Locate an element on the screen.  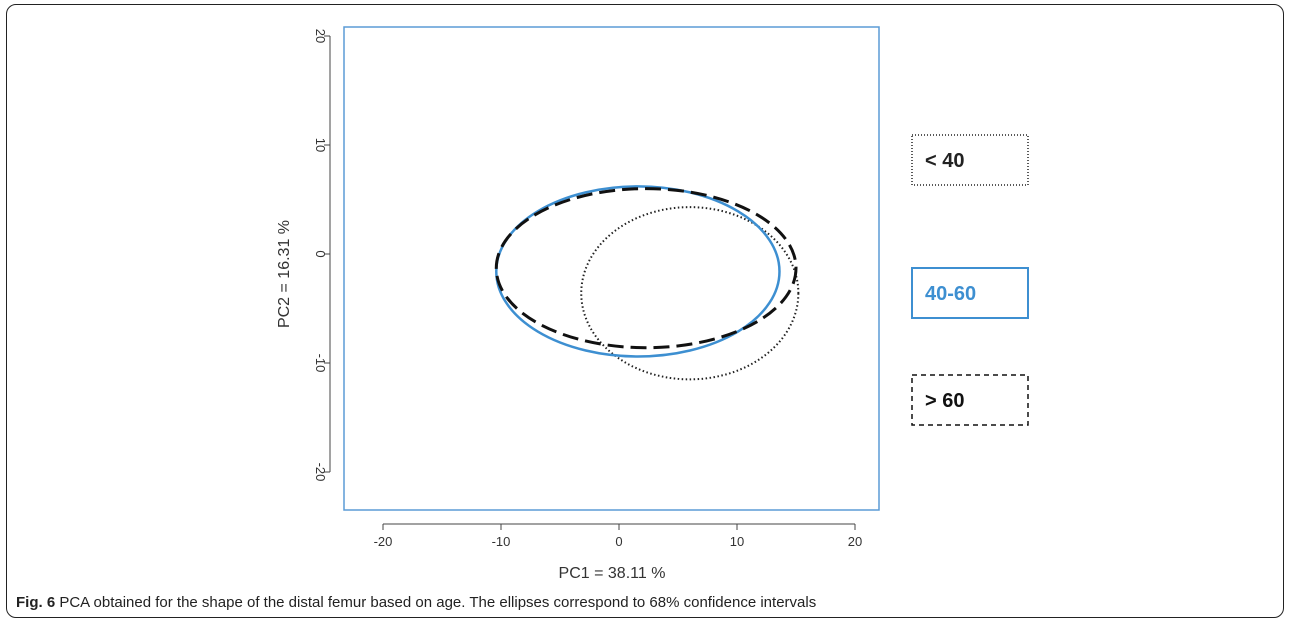
x-tick-label: -20 is located at coordinates (383, 541).